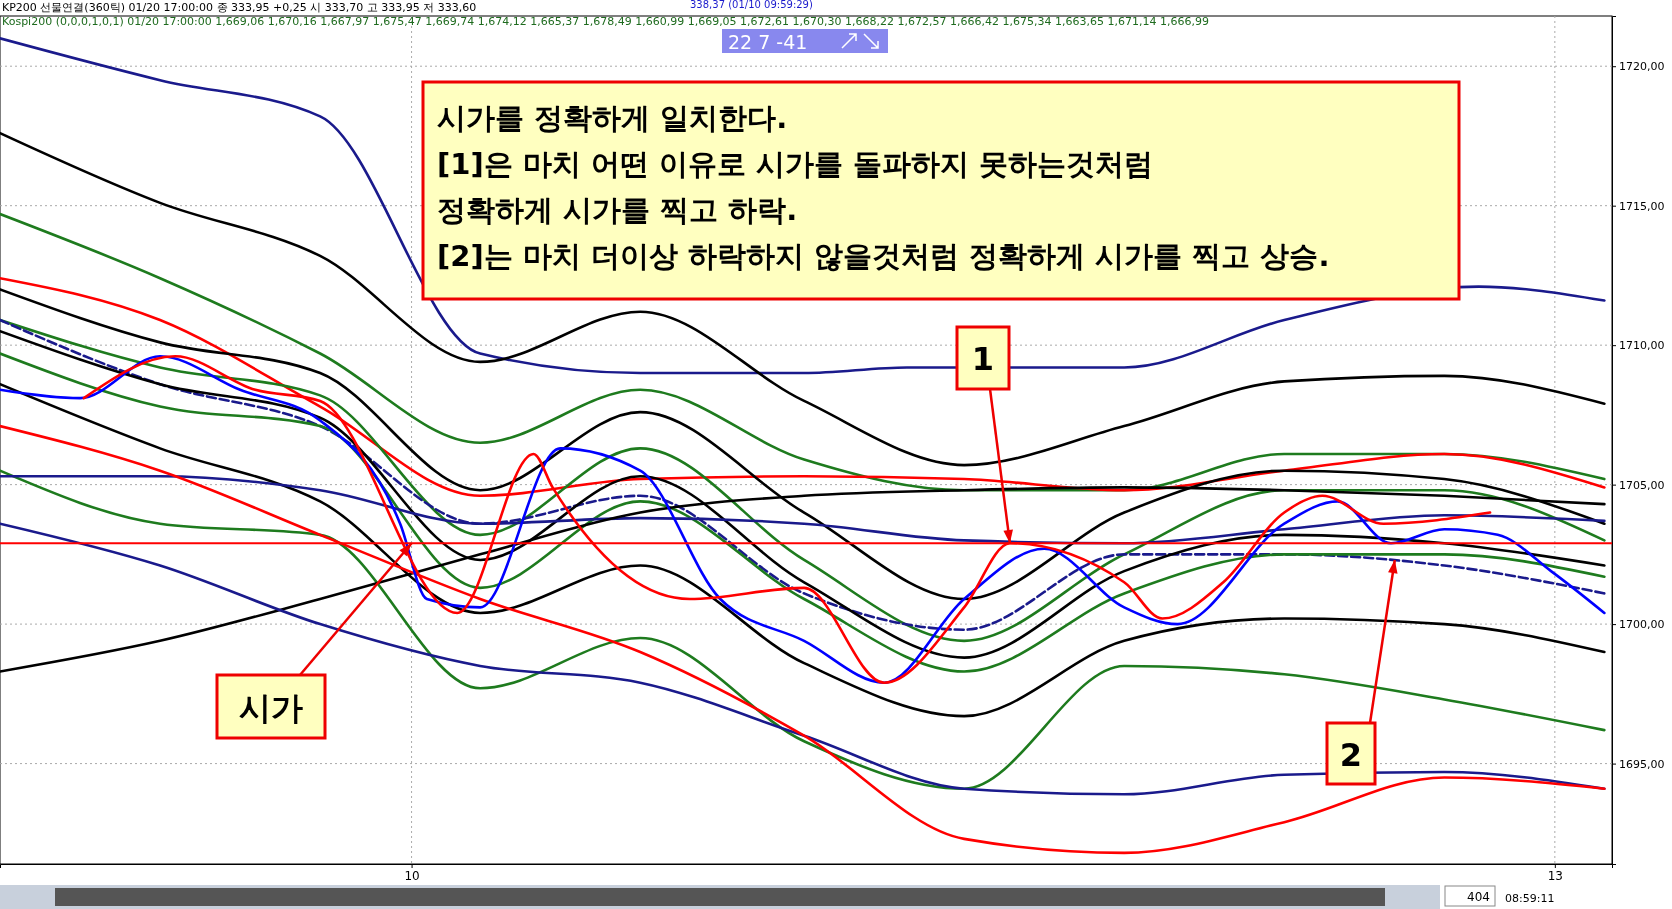 Image resolution: width=1672 pixels, height=909 pixels. I want to click on annotation: 22 7 -41, so click(768, 42).